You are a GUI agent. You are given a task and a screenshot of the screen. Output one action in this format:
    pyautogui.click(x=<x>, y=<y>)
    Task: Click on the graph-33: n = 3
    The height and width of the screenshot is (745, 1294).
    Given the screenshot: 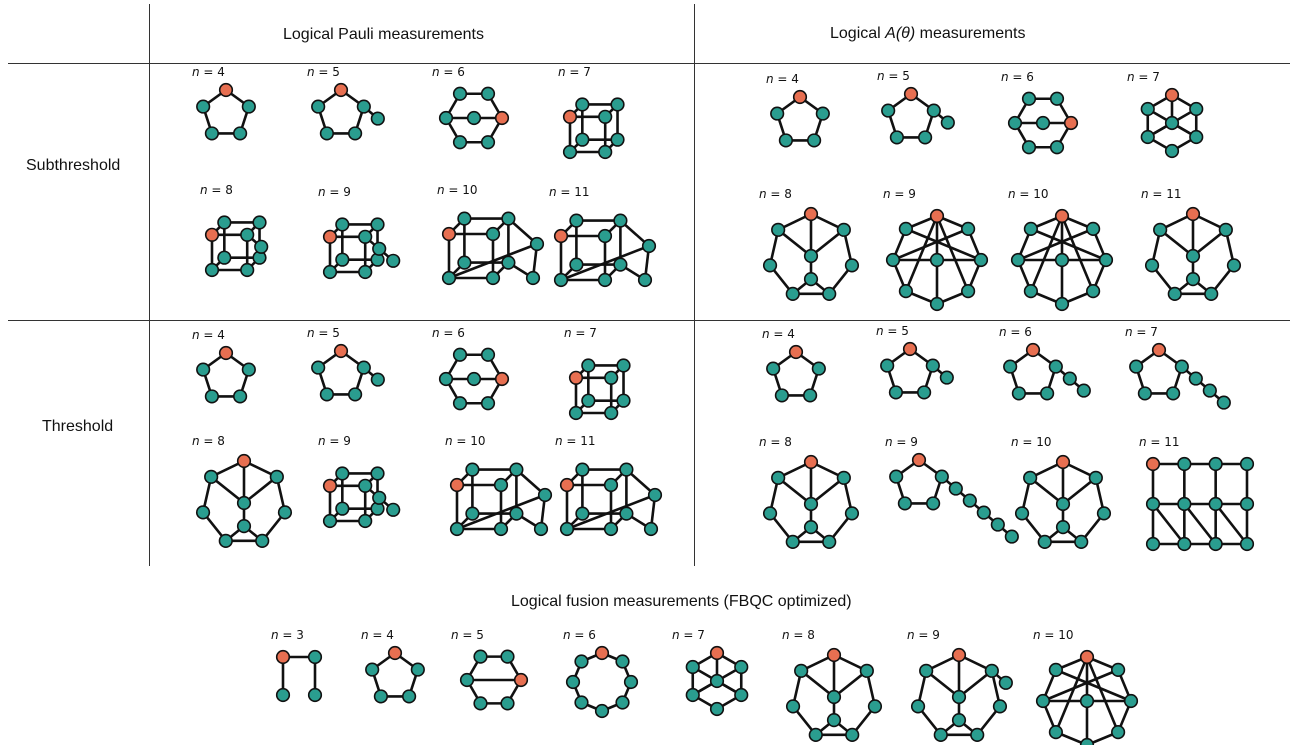 What is the action you would take?
    pyautogui.click(x=297, y=665)
    